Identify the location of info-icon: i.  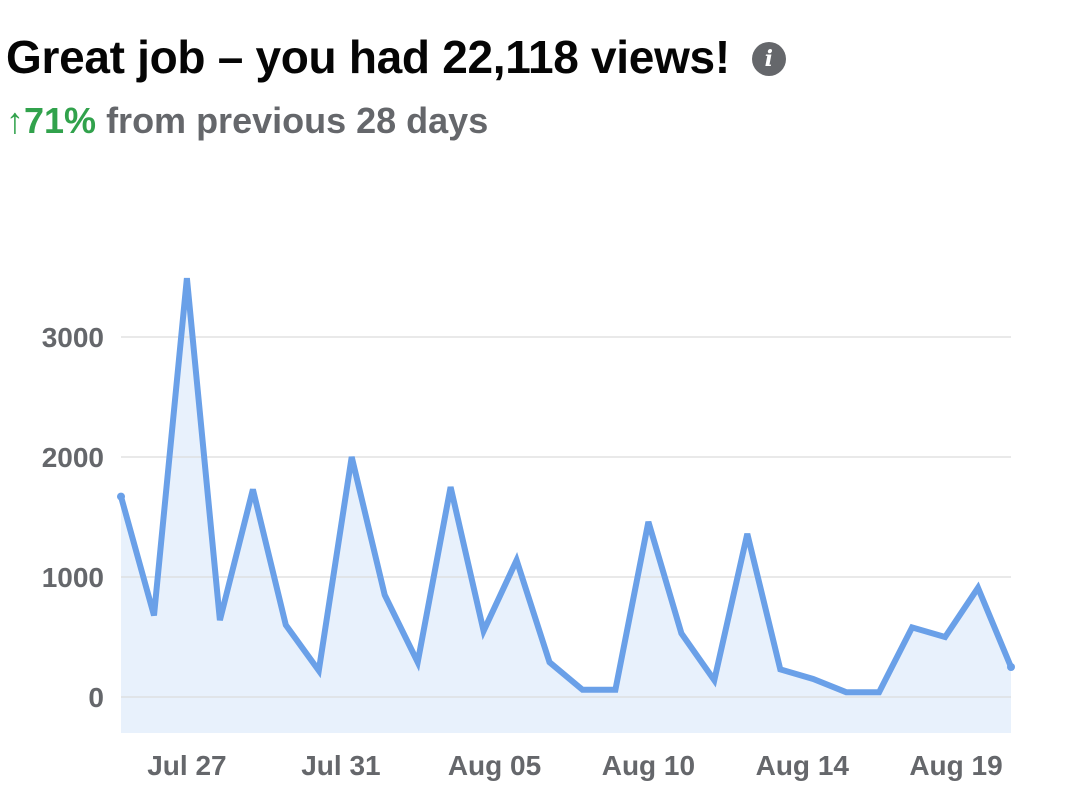
(768, 59).